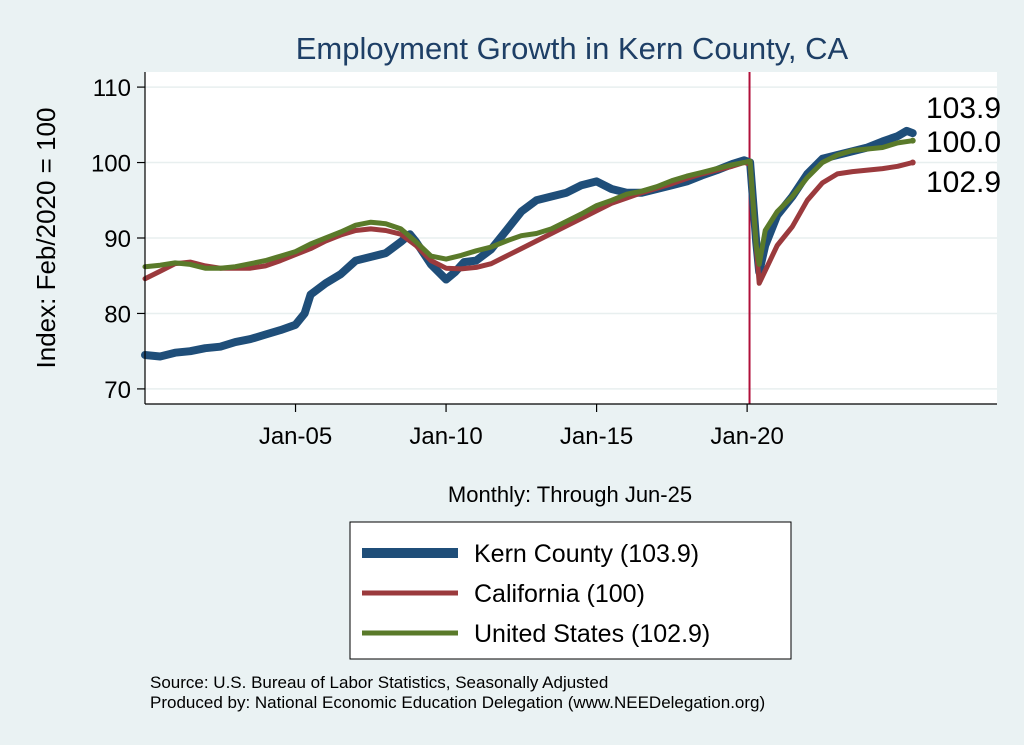 Image resolution: width=1024 pixels, height=745 pixels. Describe the element at coordinates (445, 436) in the screenshot. I see `x-tick-label-Jan-10: Jan-10` at that location.